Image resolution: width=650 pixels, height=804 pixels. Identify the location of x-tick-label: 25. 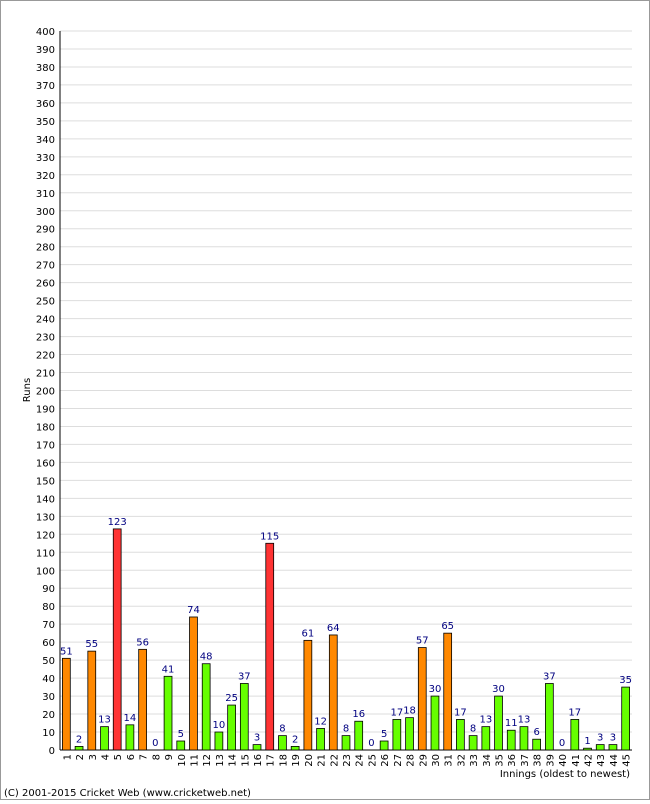
(372, 760).